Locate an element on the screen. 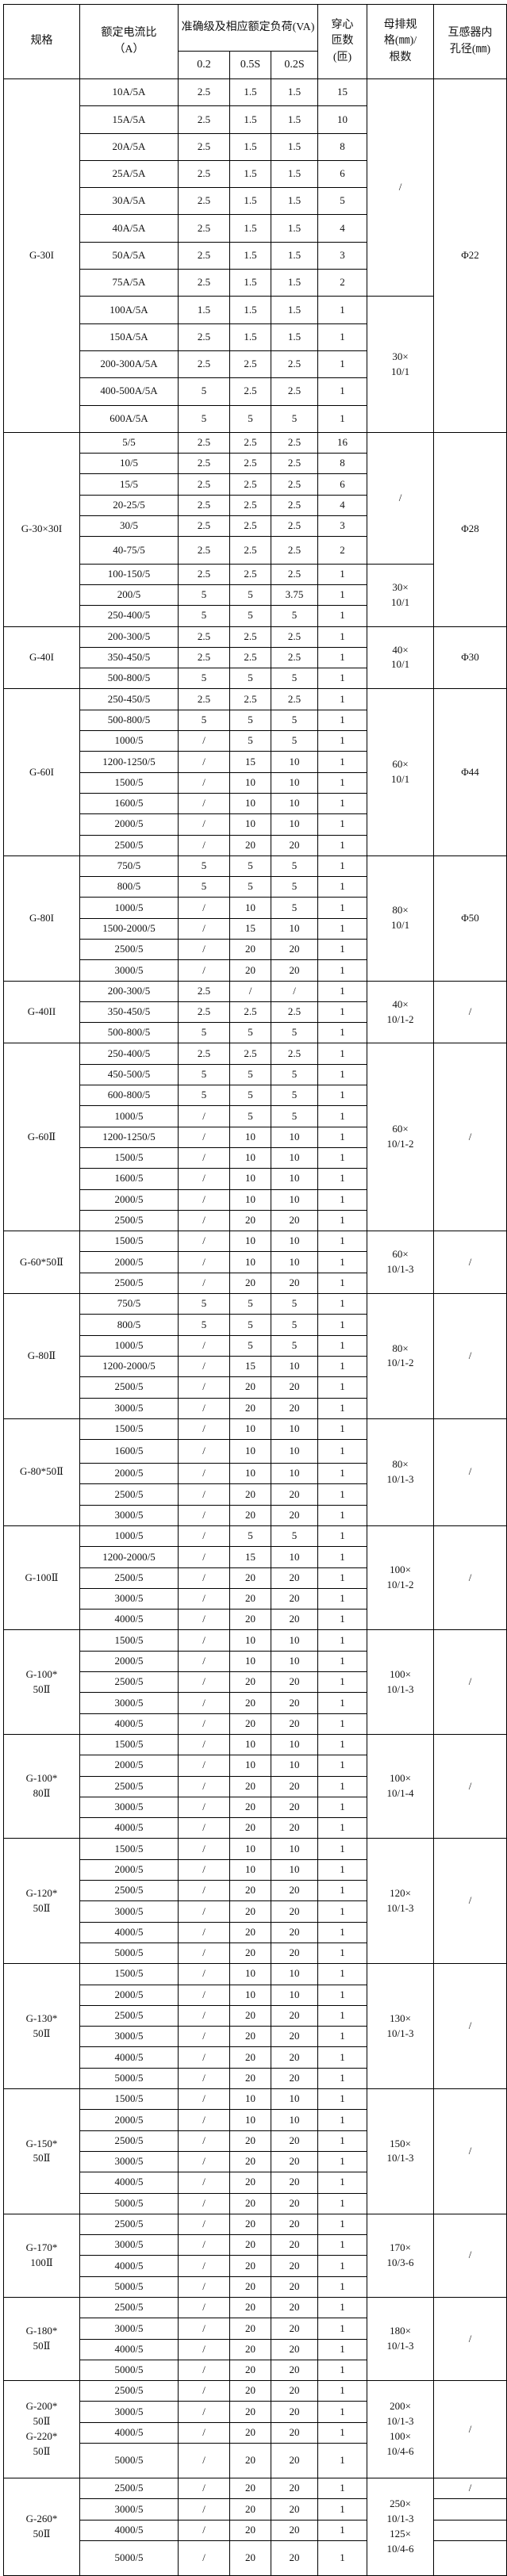 This screenshot has width=507, height=2576. table-row: 2000/5/10 10 1 is located at coordinates (256, 1199).